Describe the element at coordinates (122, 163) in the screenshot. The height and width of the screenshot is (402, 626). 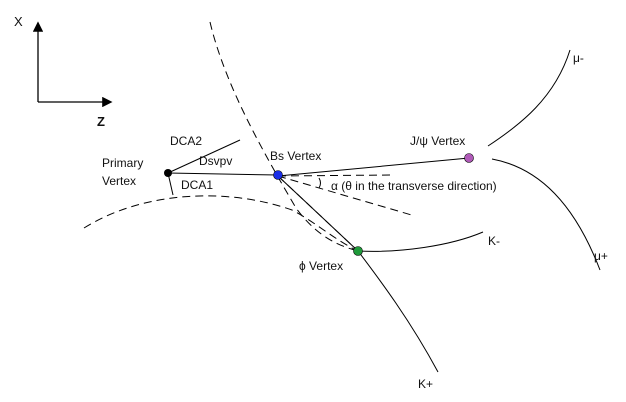
I see `primary-vertex-label-line1: Primary` at that location.